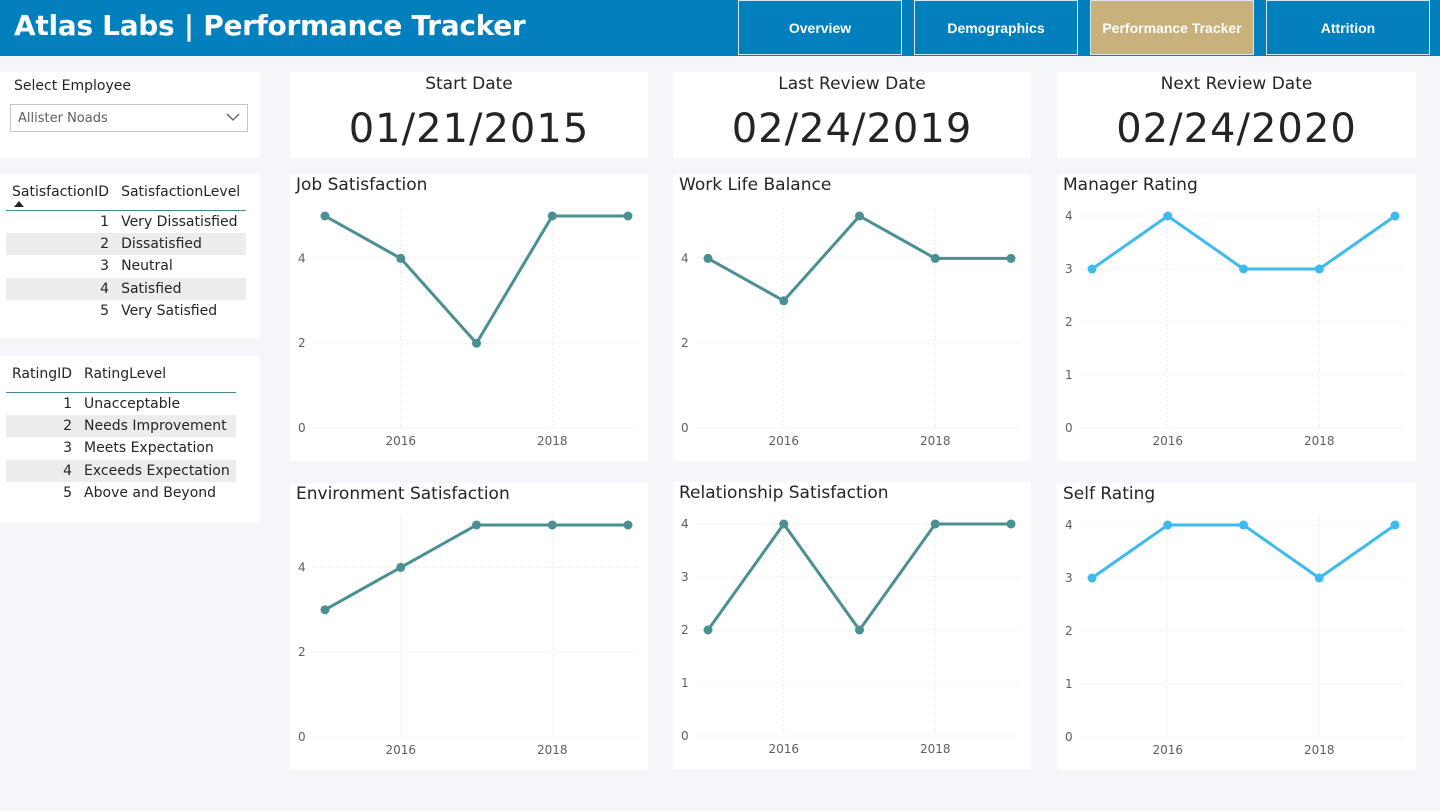  Describe the element at coordinates (149, 448) in the screenshot. I see `rating-level-cell: Meets Expectation` at that location.